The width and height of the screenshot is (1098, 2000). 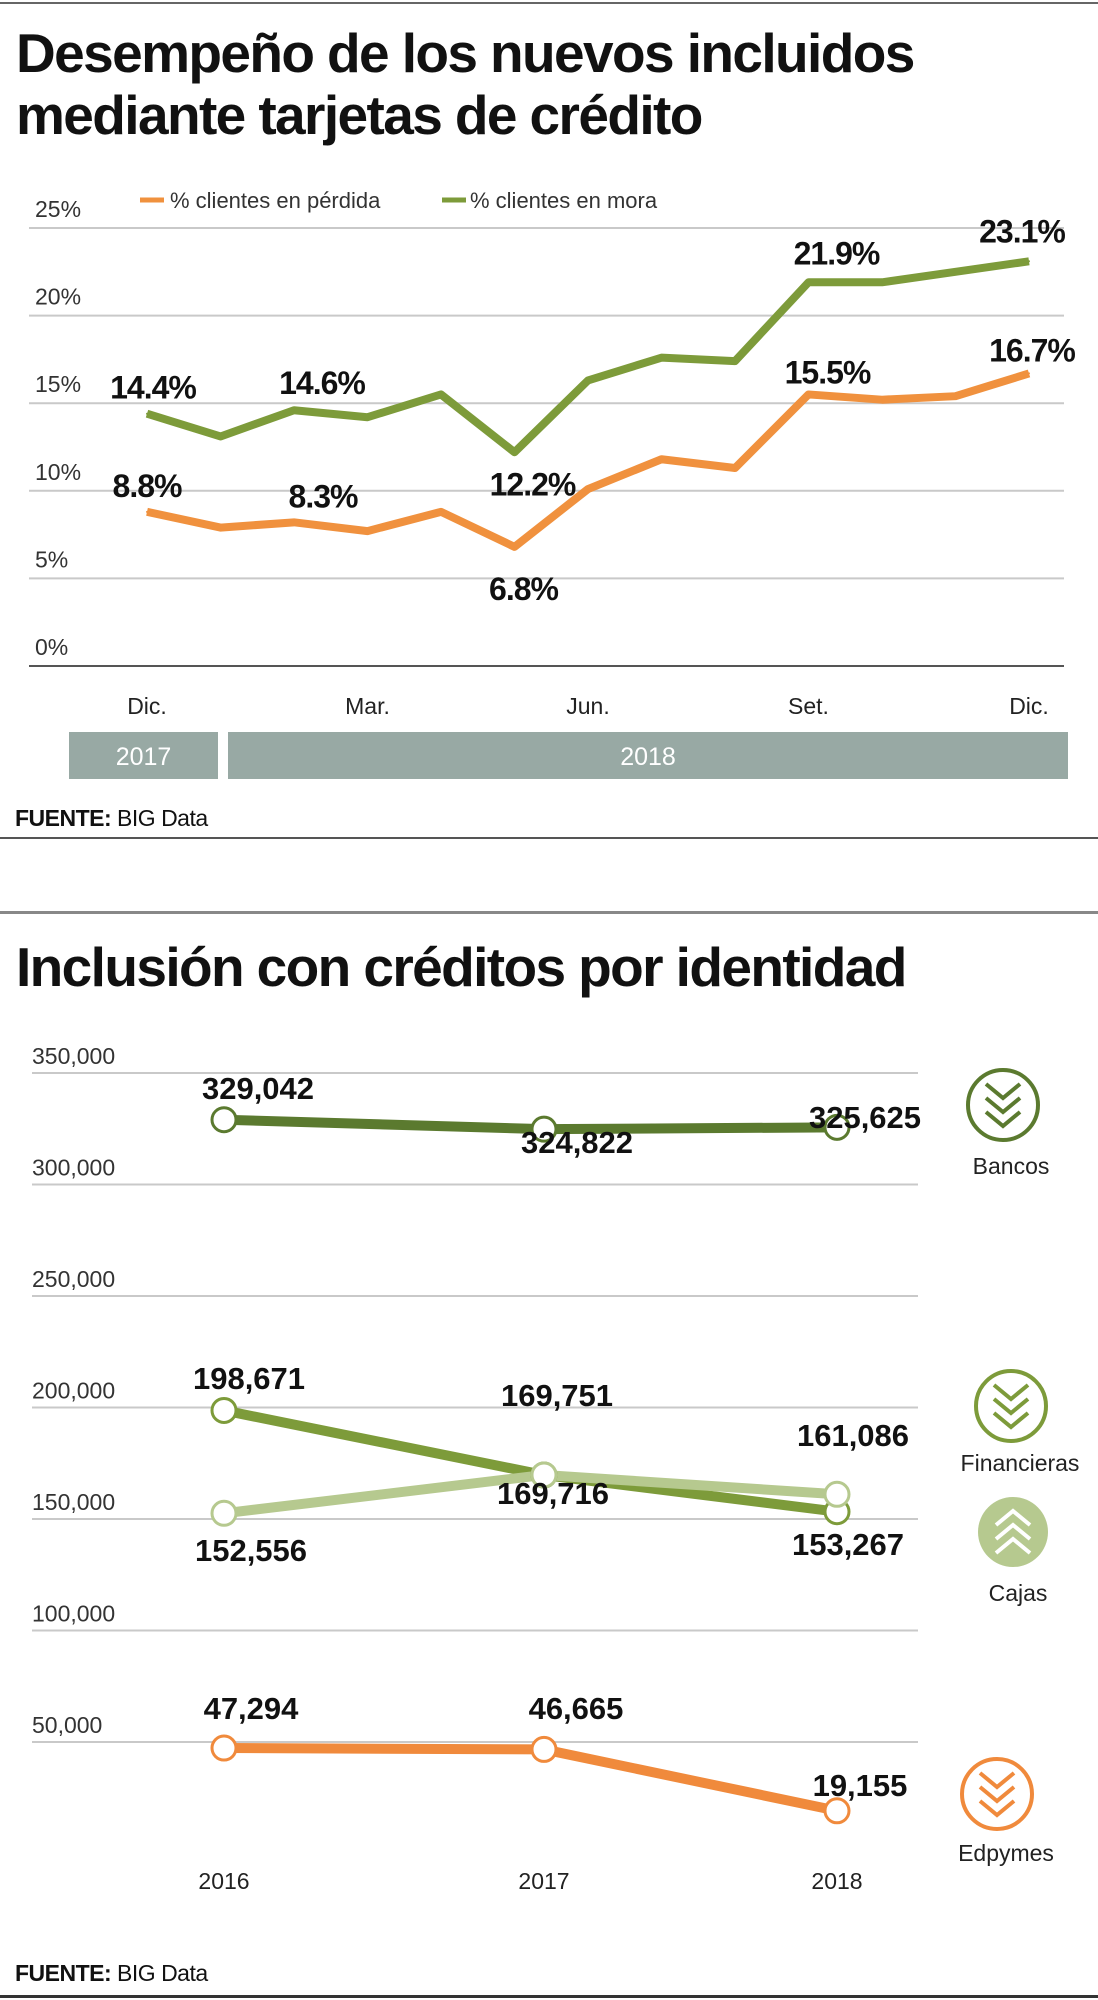 What do you see at coordinates (557, 1395) in the screenshot?
I see `data-label: 169,751` at bounding box center [557, 1395].